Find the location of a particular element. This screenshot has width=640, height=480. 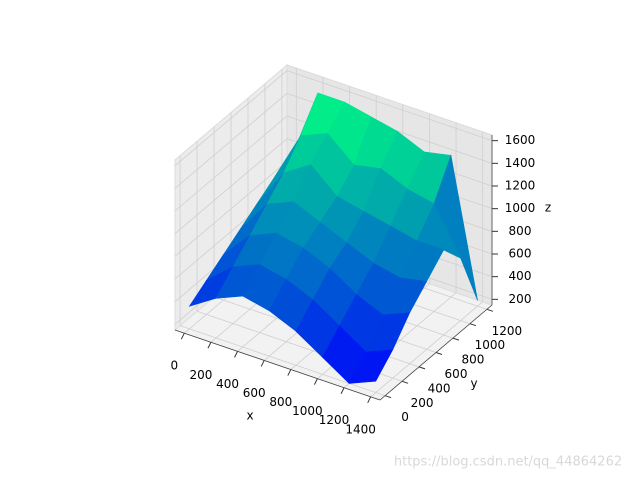

x-tick-label: 400 is located at coordinates (227, 384).